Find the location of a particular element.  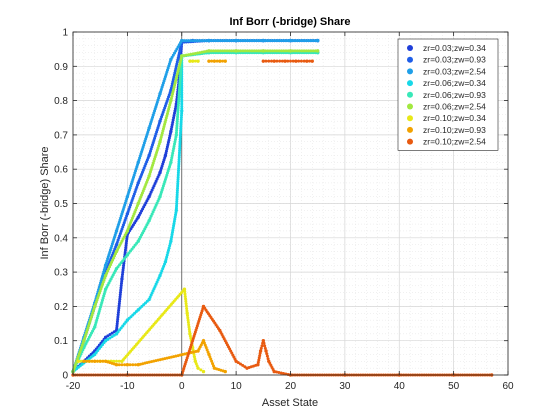

chart-title: Inf Borr (-bridge) Share is located at coordinates (289, 22).